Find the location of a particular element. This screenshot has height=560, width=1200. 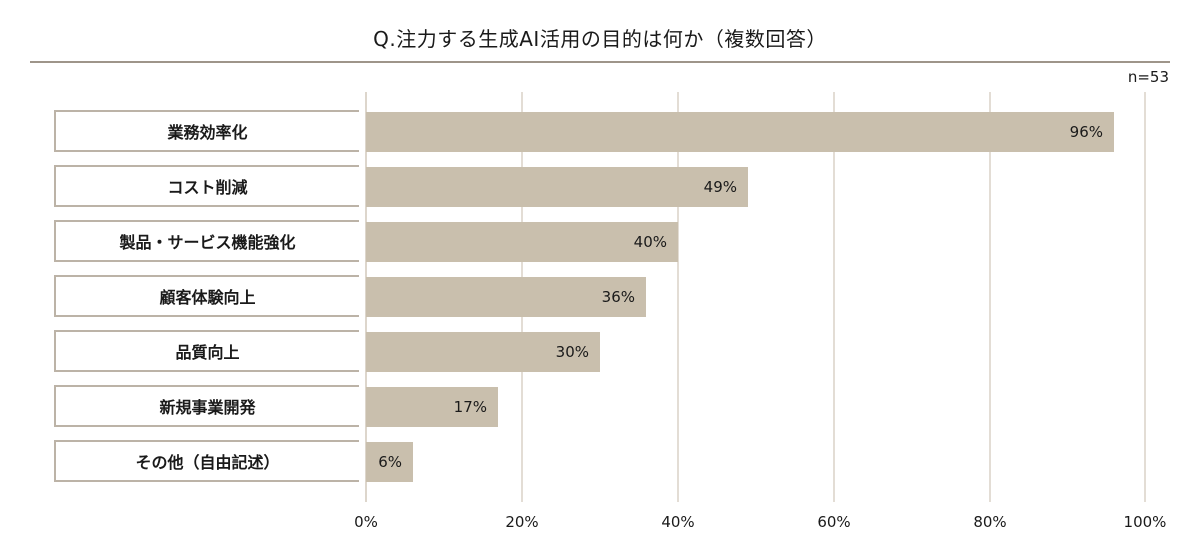

x-tick-label: 40% is located at coordinates (678, 522).